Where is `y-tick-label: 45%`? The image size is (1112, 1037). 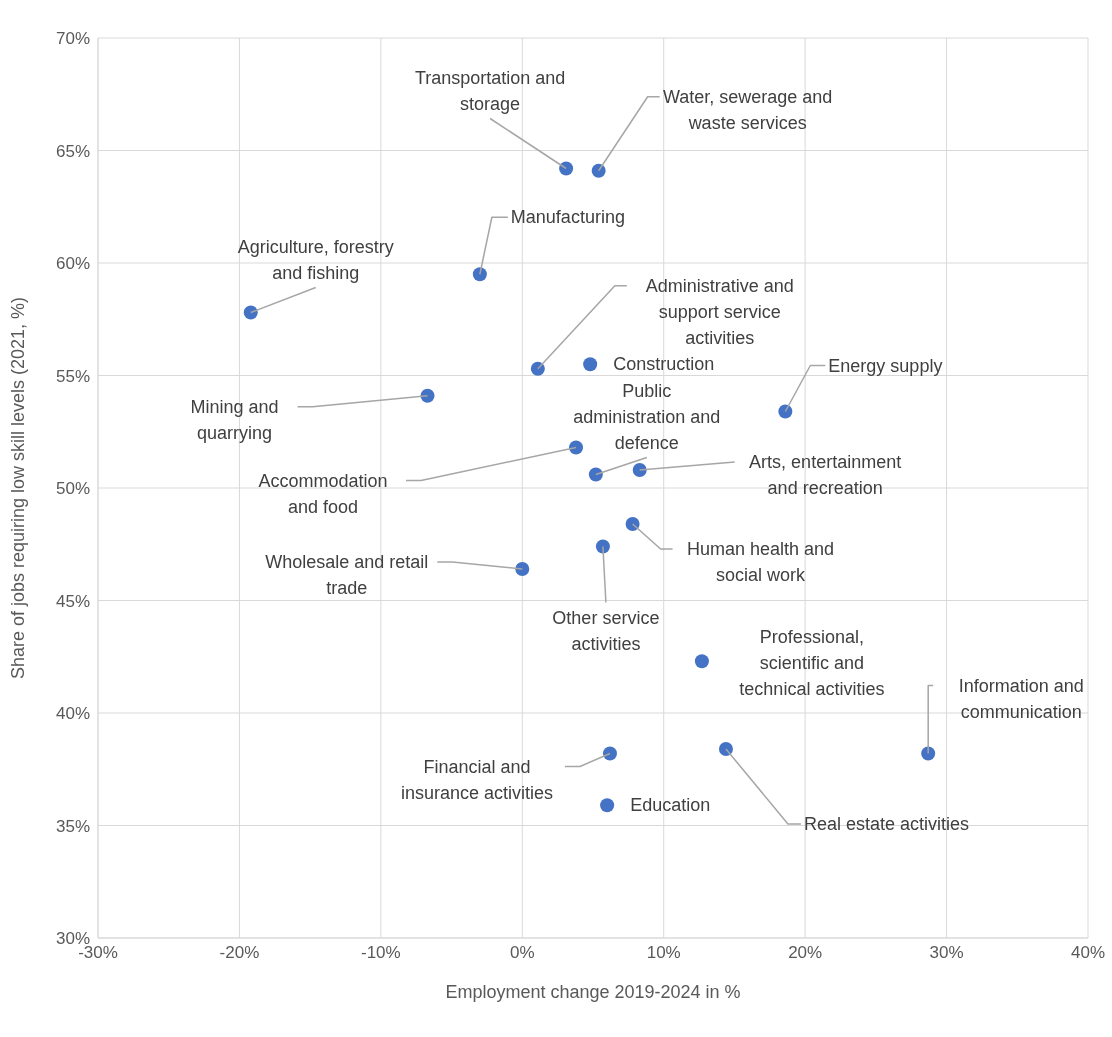
y-tick-label: 45% is located at coordinates (72, 601).